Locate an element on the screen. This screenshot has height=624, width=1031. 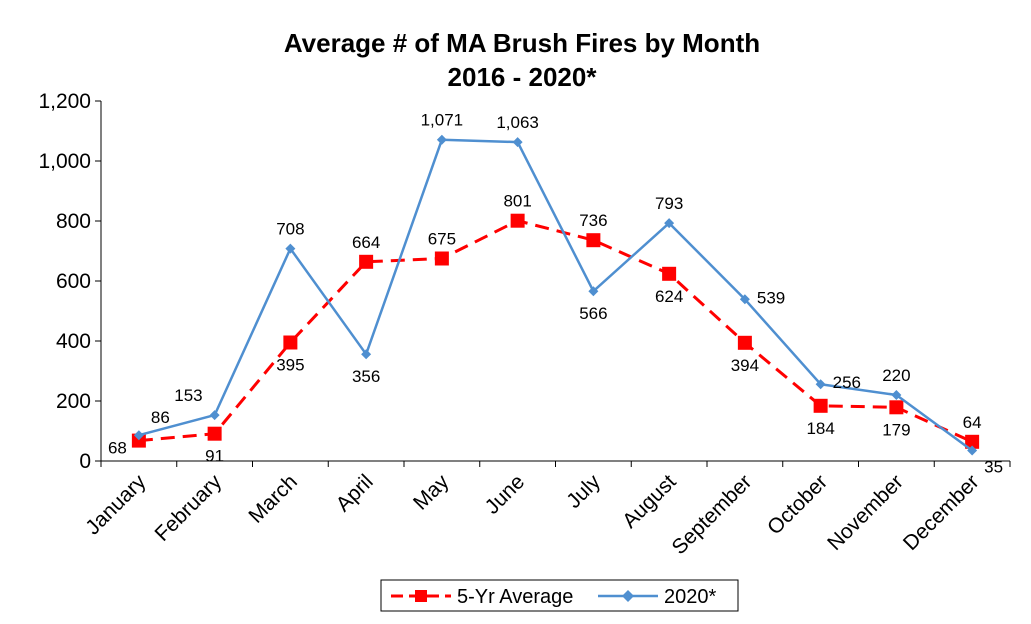
legend-label-5yr: 5-Yr Average is located at coordinates (515, 597).